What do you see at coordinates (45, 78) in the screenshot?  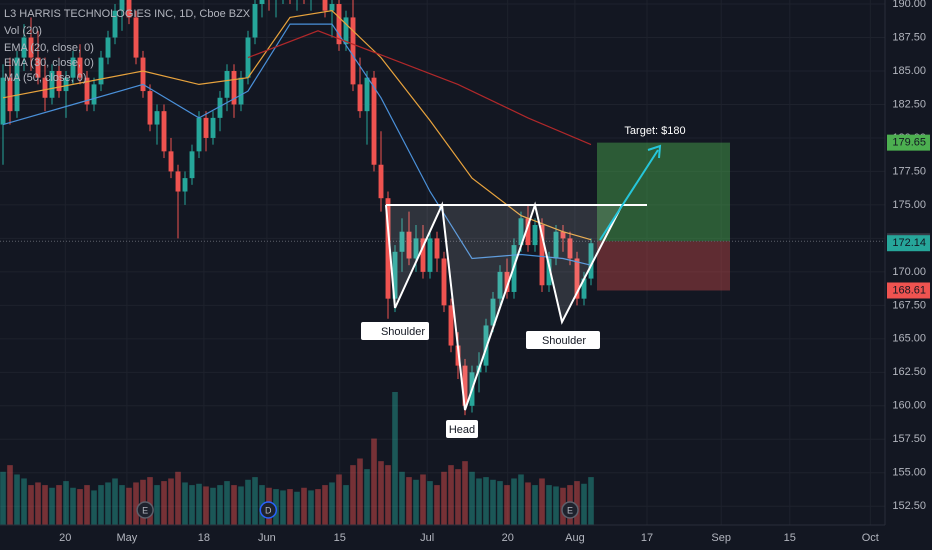 I see `legend-entry: MA (50, close, 0)` at bounding box center [45, 78].